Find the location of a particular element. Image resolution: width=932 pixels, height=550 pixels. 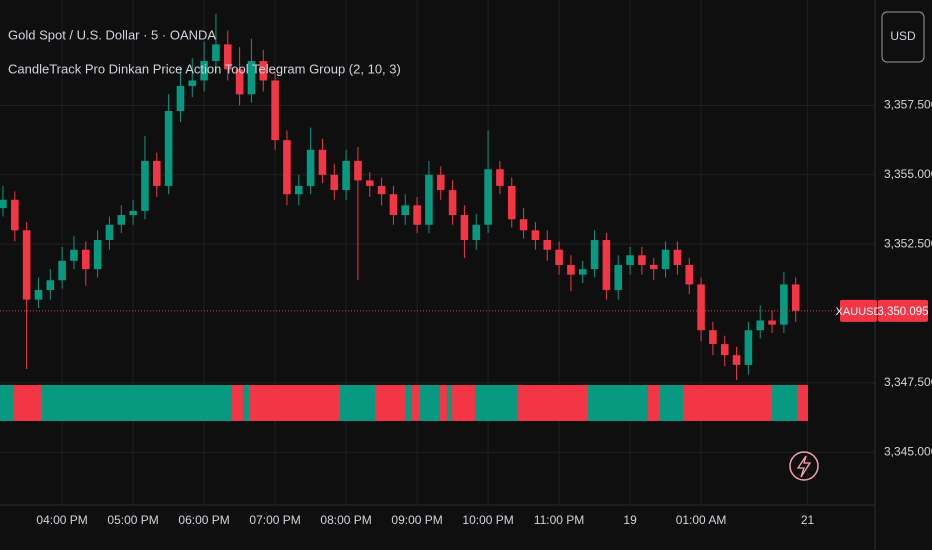

y-tick-label: 3,352.500 is located at coordinates (908, 243).